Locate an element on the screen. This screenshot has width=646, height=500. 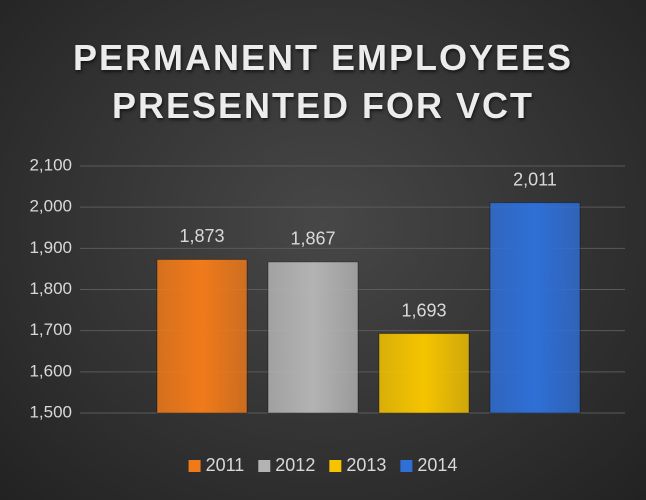
y-tick-label: 2,100 is located at coordinates (50, 164).